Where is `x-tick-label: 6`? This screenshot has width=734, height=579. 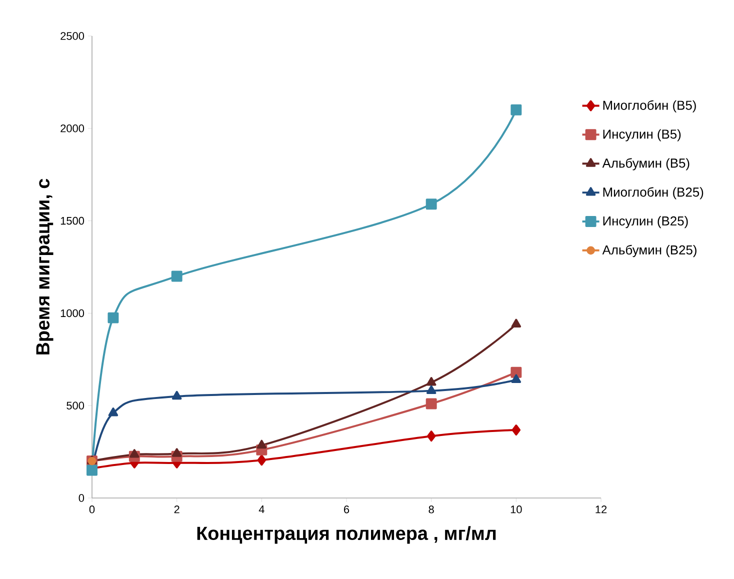
x-tick-label: 6 is located at coordinates (347, 510).